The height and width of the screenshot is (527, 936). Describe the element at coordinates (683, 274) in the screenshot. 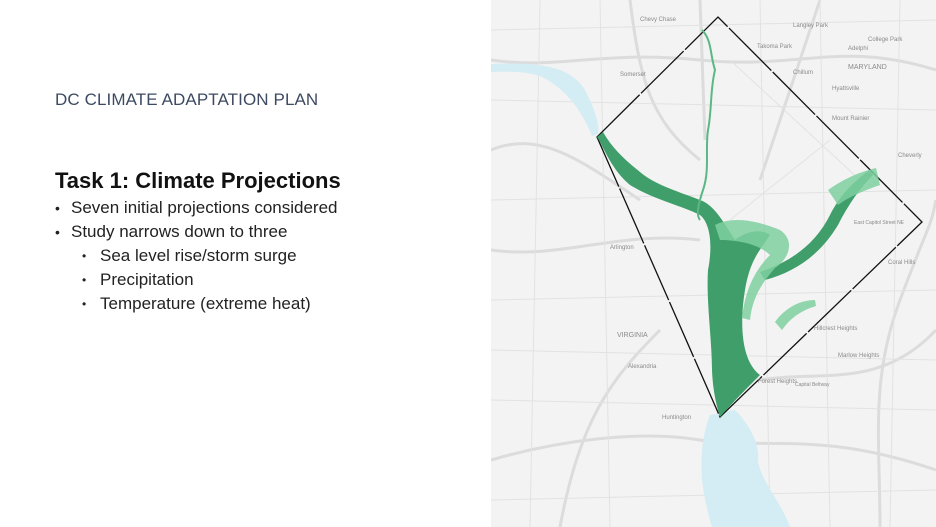

I see `flood-zone-dark` at that location.